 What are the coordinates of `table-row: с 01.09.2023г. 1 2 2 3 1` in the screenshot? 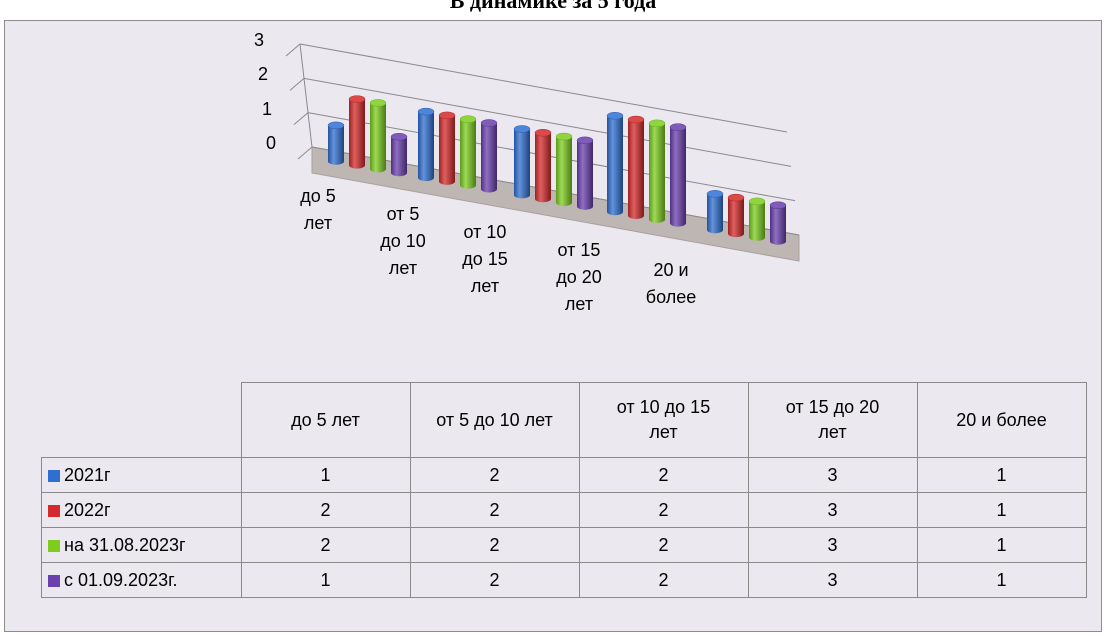 It's located at (564, 580).